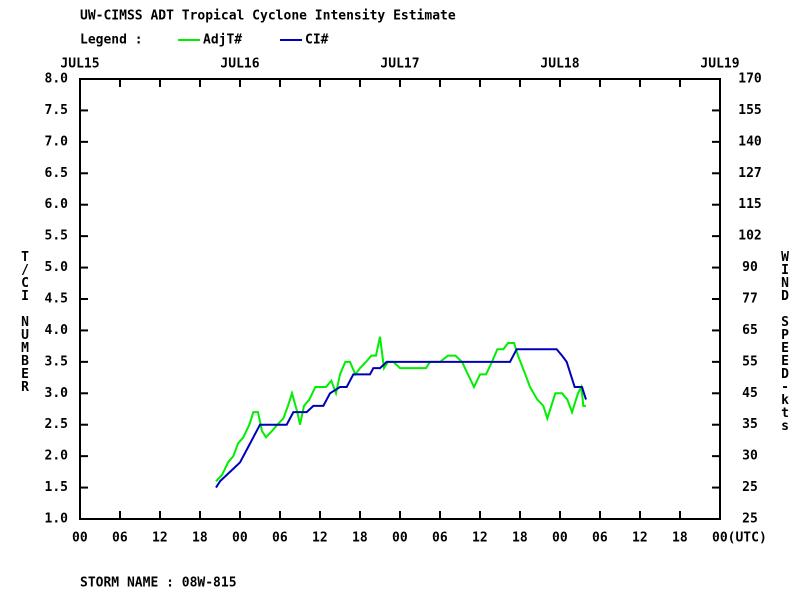  Describe the element at coordinates (399, 64) in the screenshot. I see `x2-tick-label: JUL17` at that location.